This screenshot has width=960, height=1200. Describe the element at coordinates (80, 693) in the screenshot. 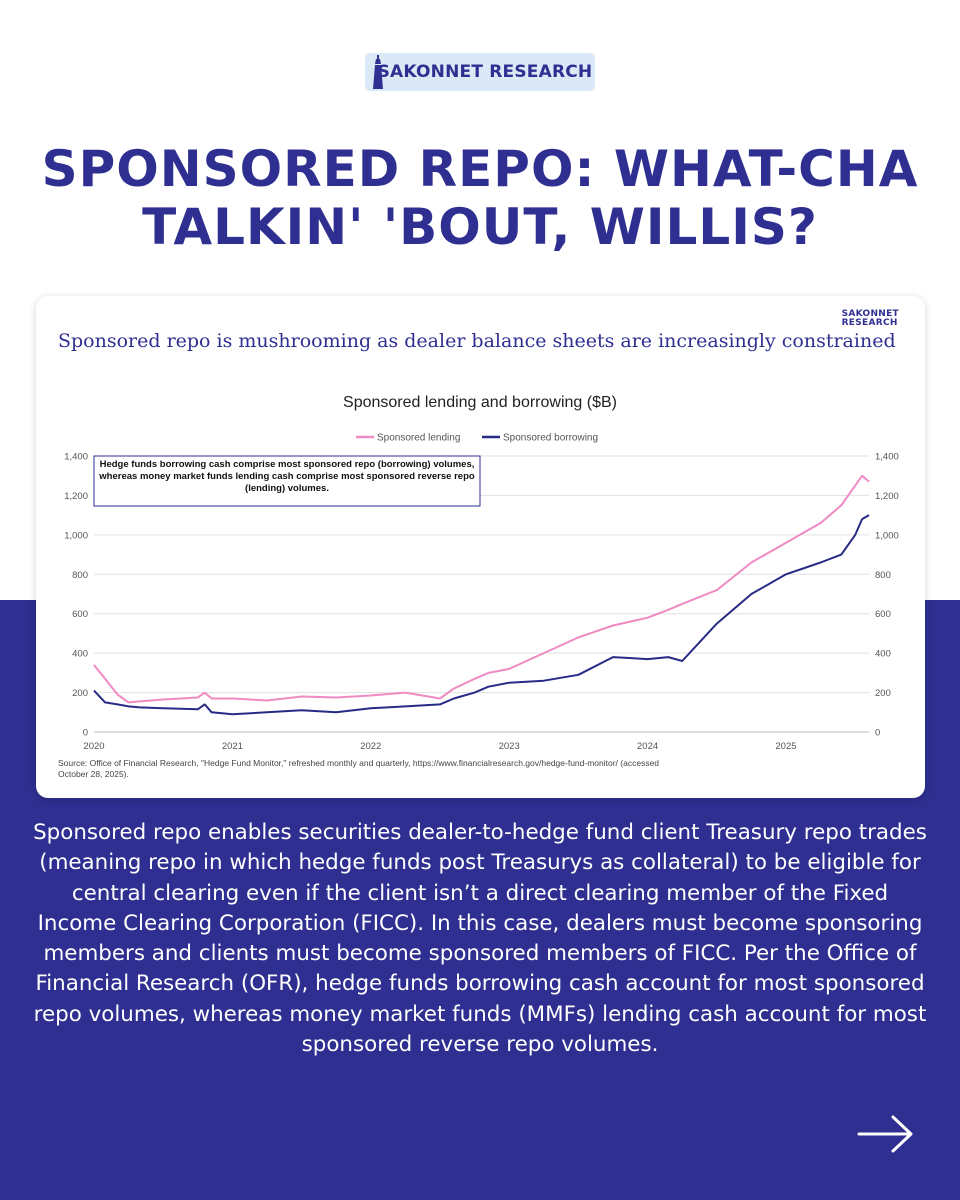

I see `y-tick-label: 200` at that location.